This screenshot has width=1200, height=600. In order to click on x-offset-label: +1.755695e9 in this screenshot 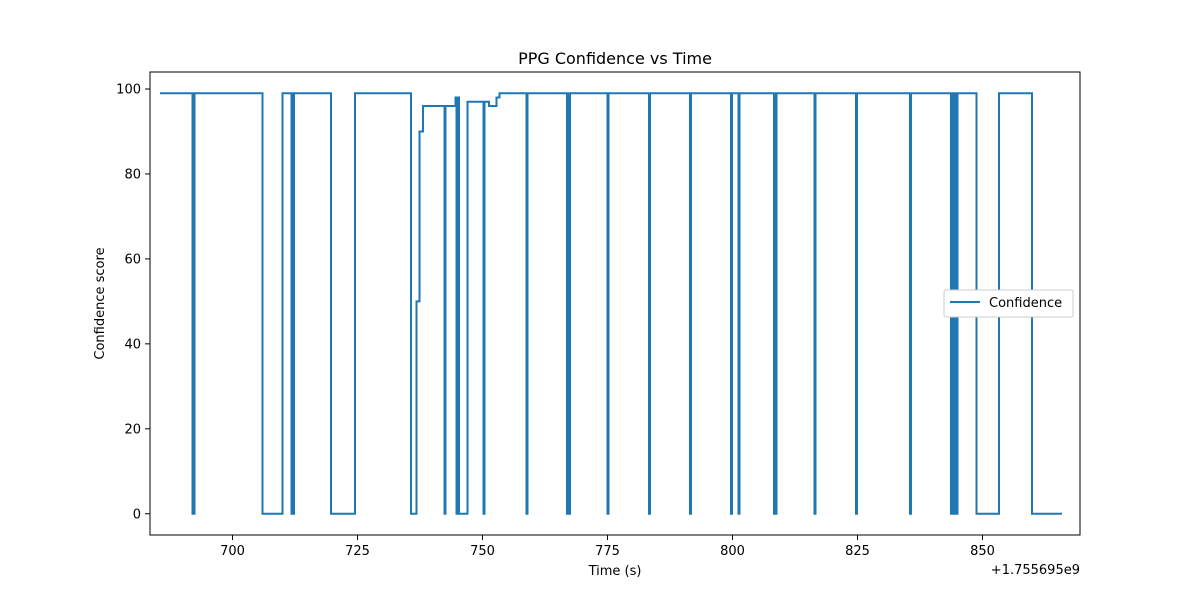, I will do `click(1035, 570)`.